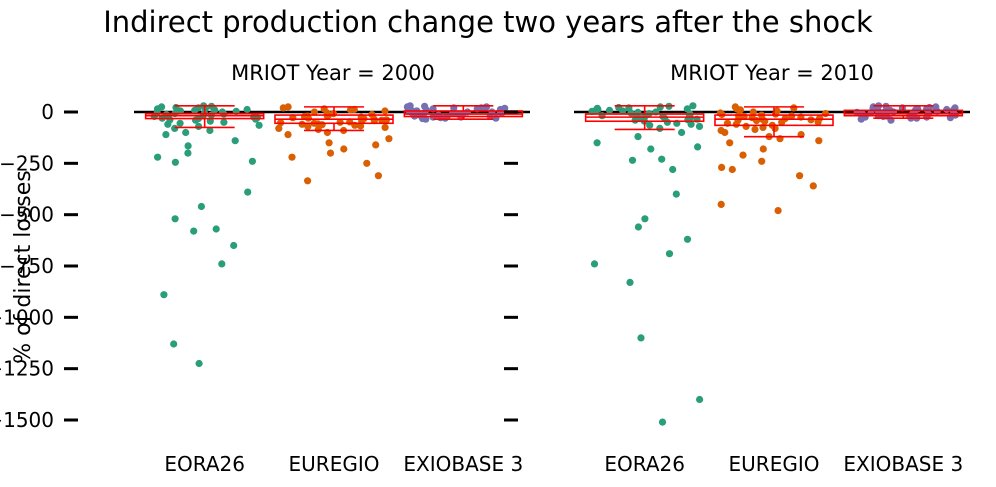  What do you see at coordinates (27, 369) in the screenshot?
I see `y-tick-label: −1250` at bounding box center [27, 369].